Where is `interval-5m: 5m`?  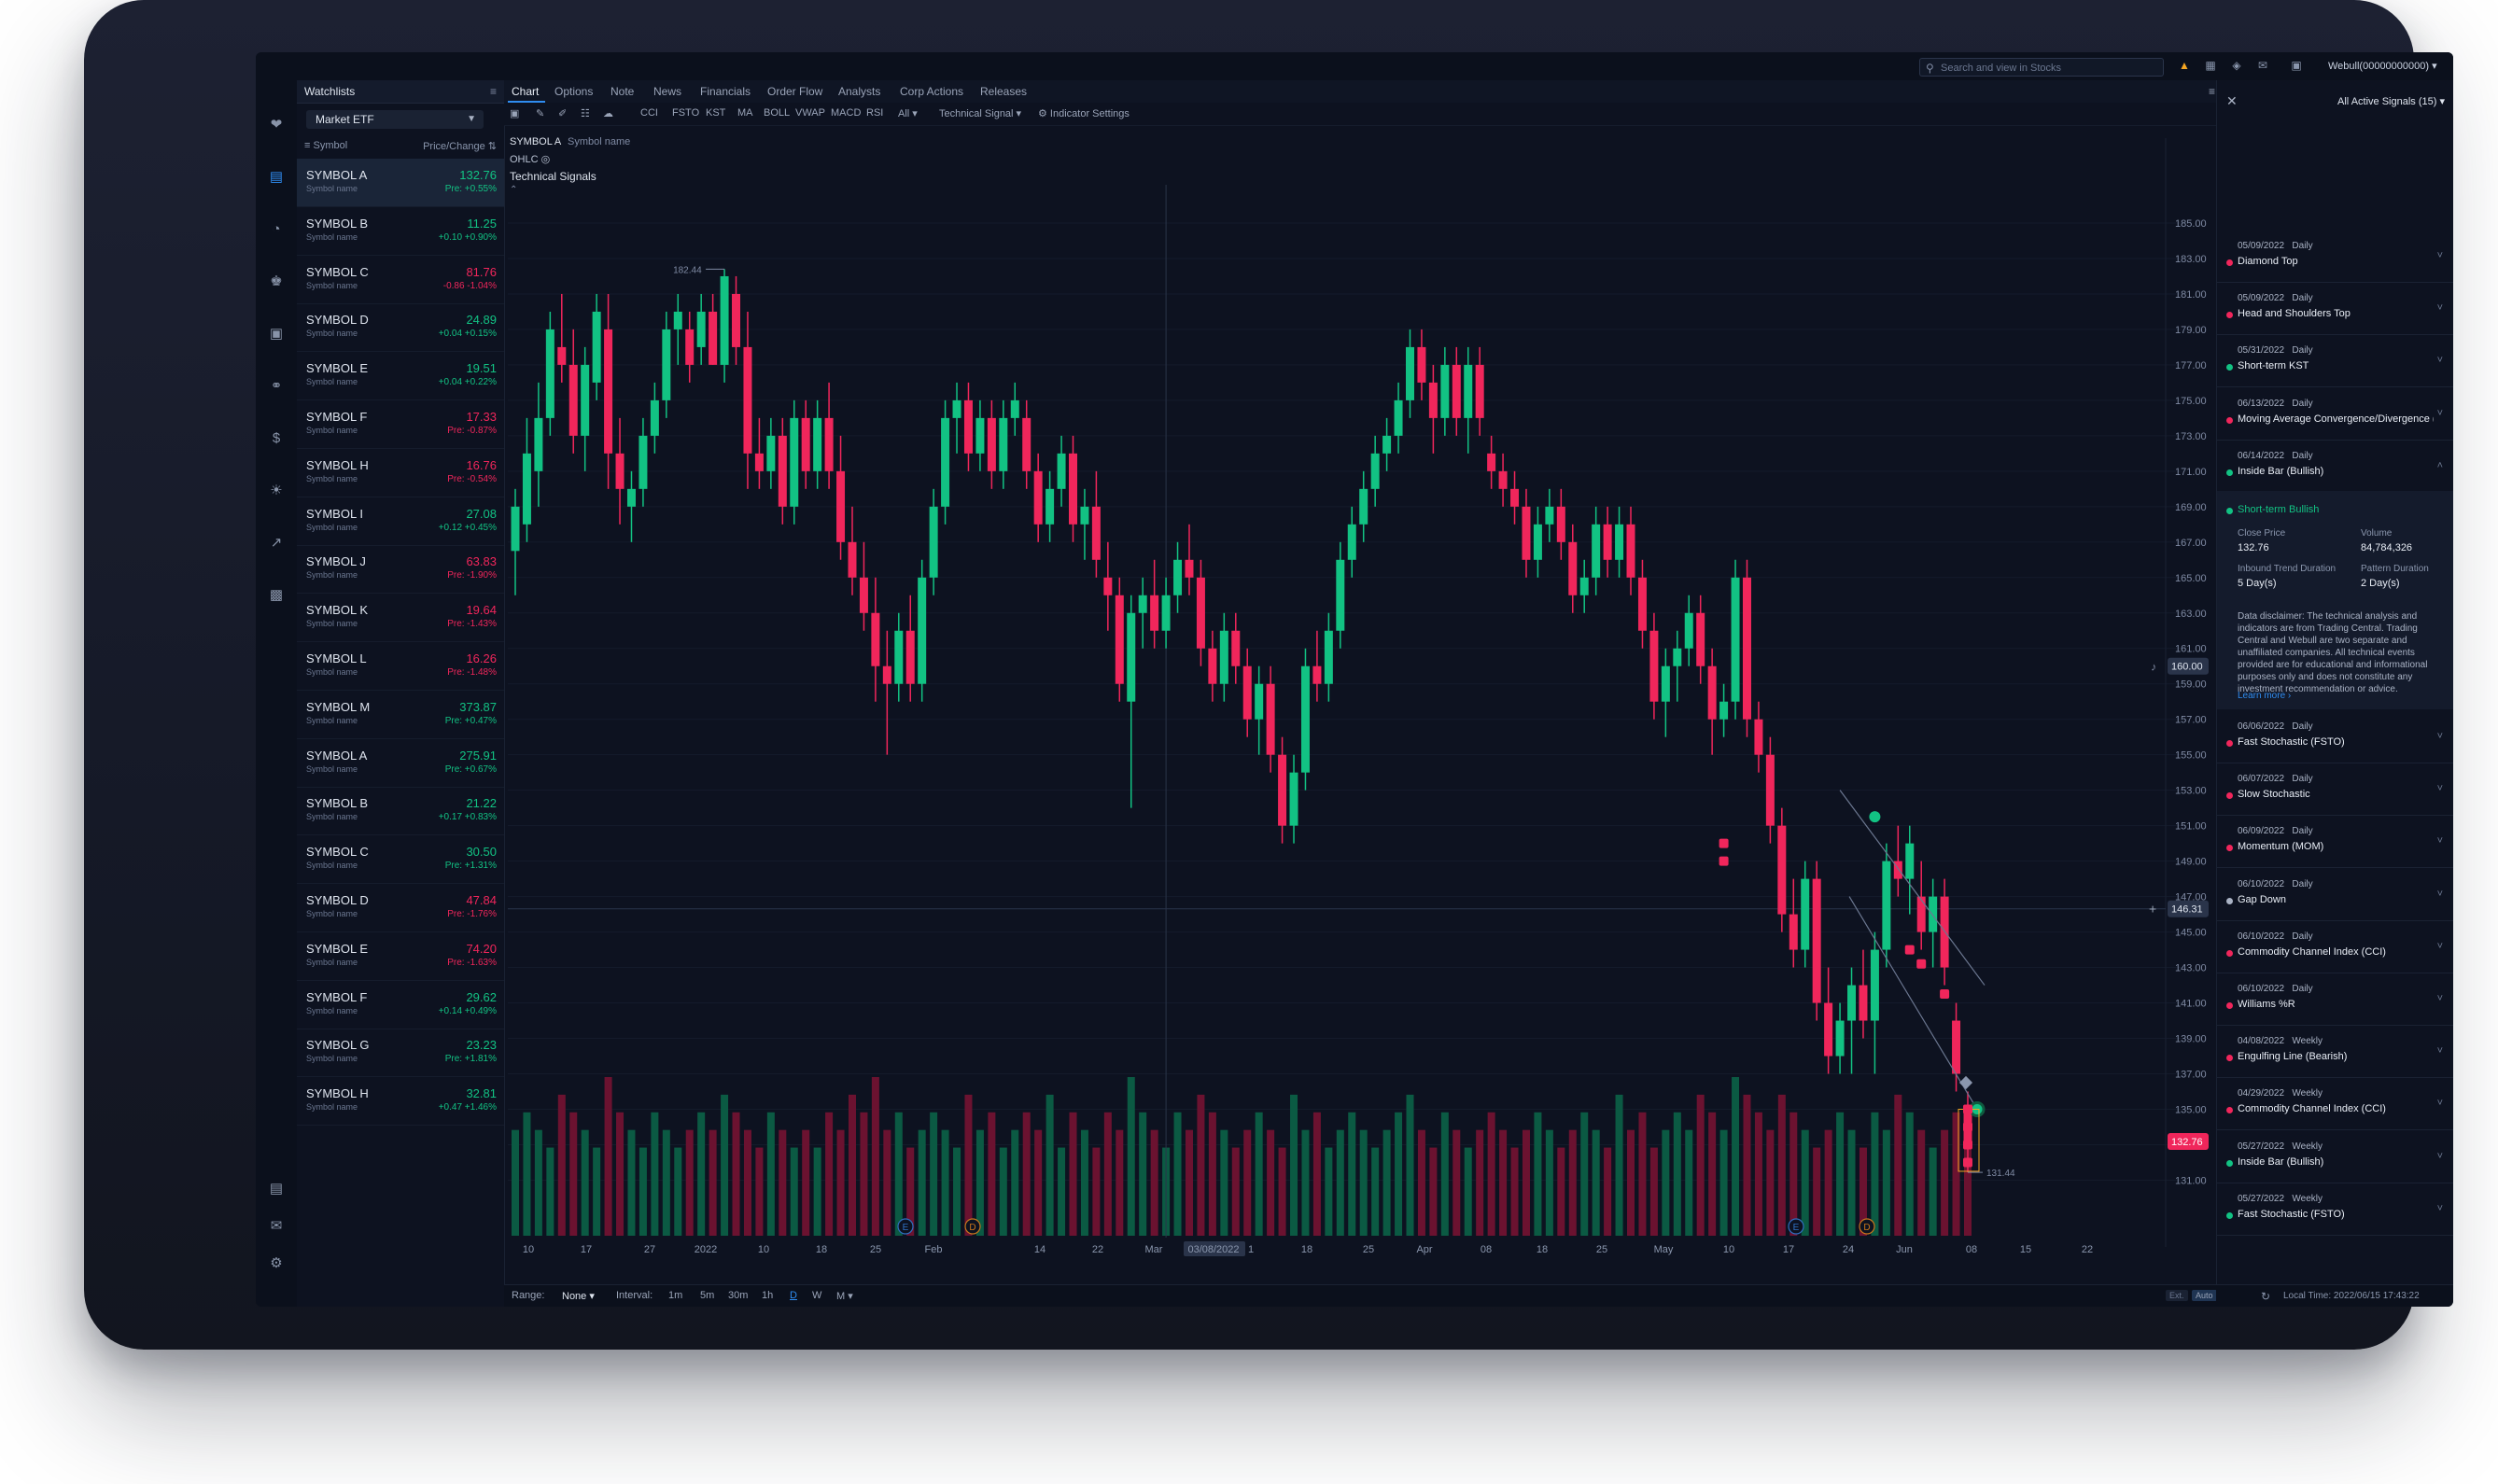
interval-5m: 5m is located at coordinates (707, 1295).